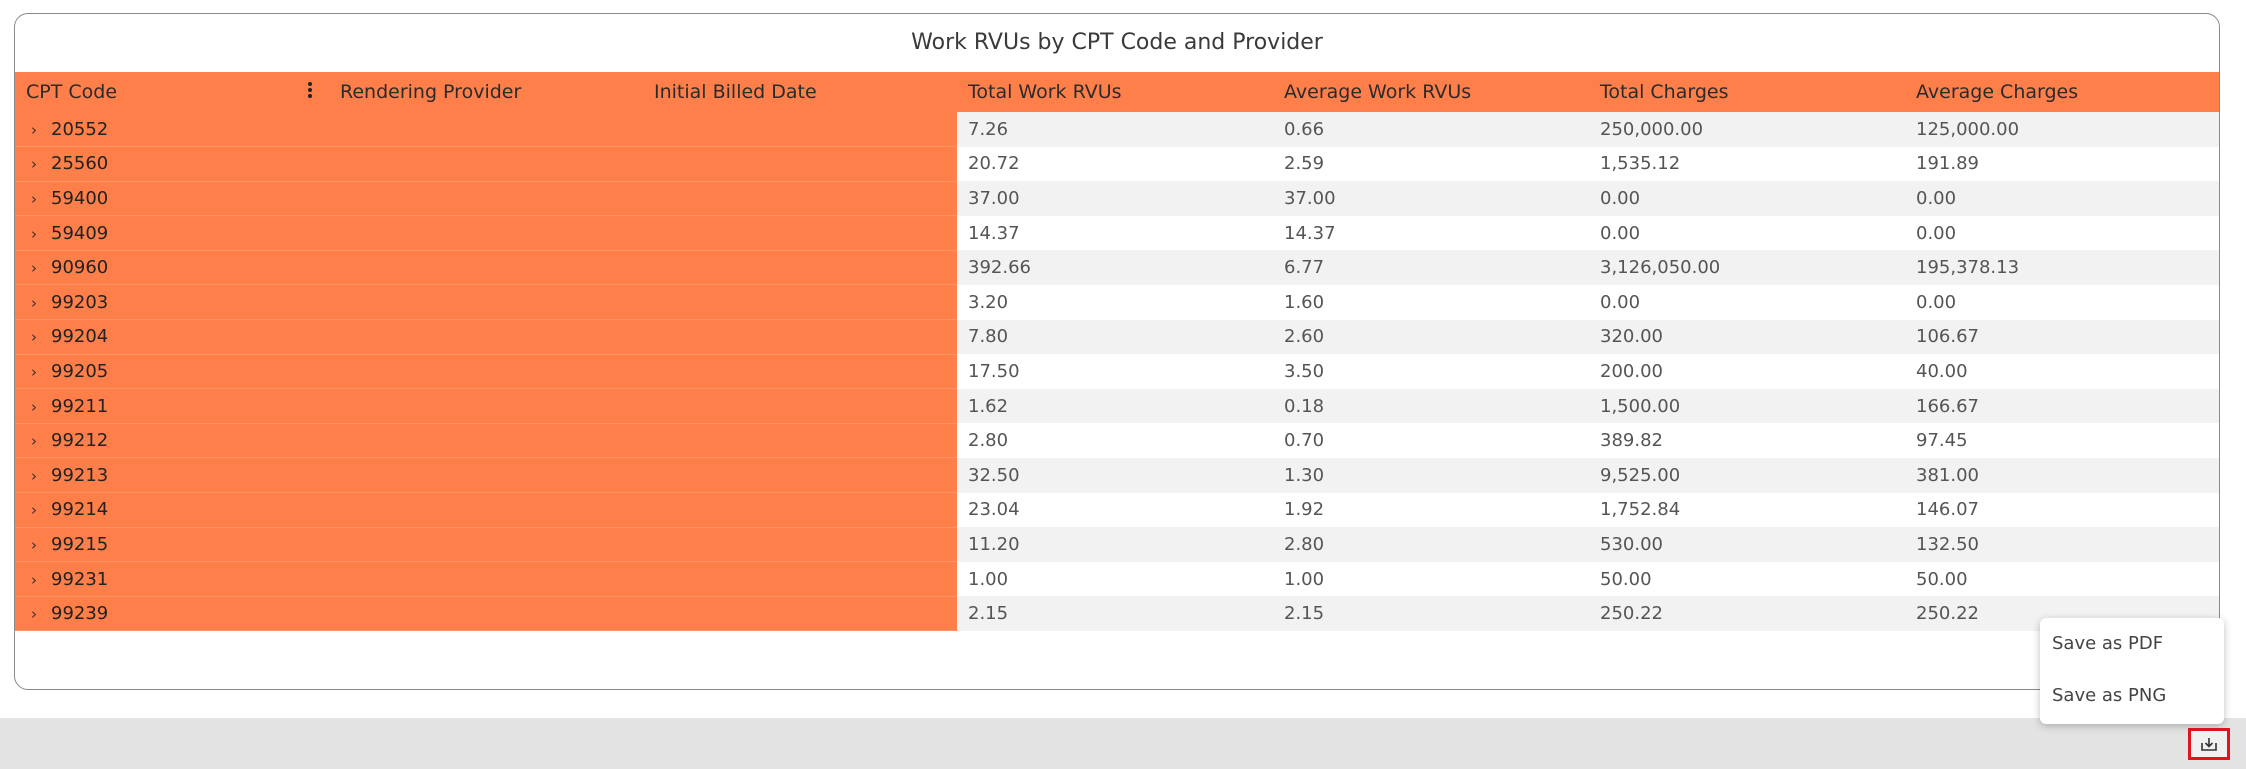 The image size is (2246, 769). What do you see at coordinates (172, 614) in the screenshot?
I see `cpt-code-cell: › 99239` at bounding box center [172, 614].